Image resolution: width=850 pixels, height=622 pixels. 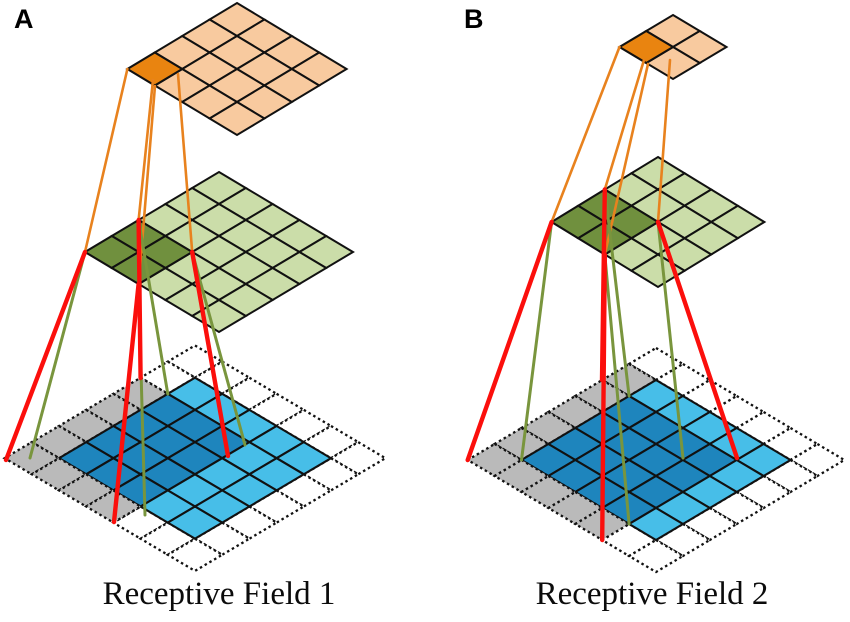 I want to click on panel-b-label: B, so click(x=474, y=19).